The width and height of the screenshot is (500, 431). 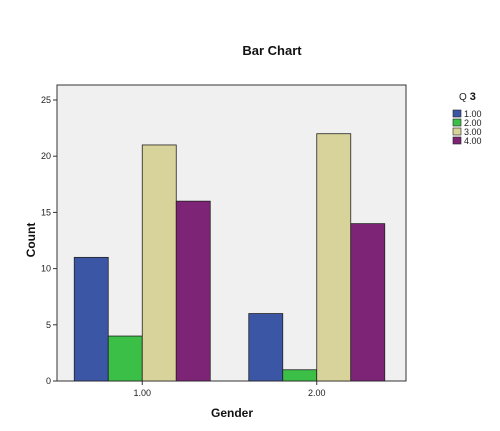 What do you see at coordinates (31, 240) in the screenshot?
I see `y-axis-label: Count` at bounding box center [31, 240].